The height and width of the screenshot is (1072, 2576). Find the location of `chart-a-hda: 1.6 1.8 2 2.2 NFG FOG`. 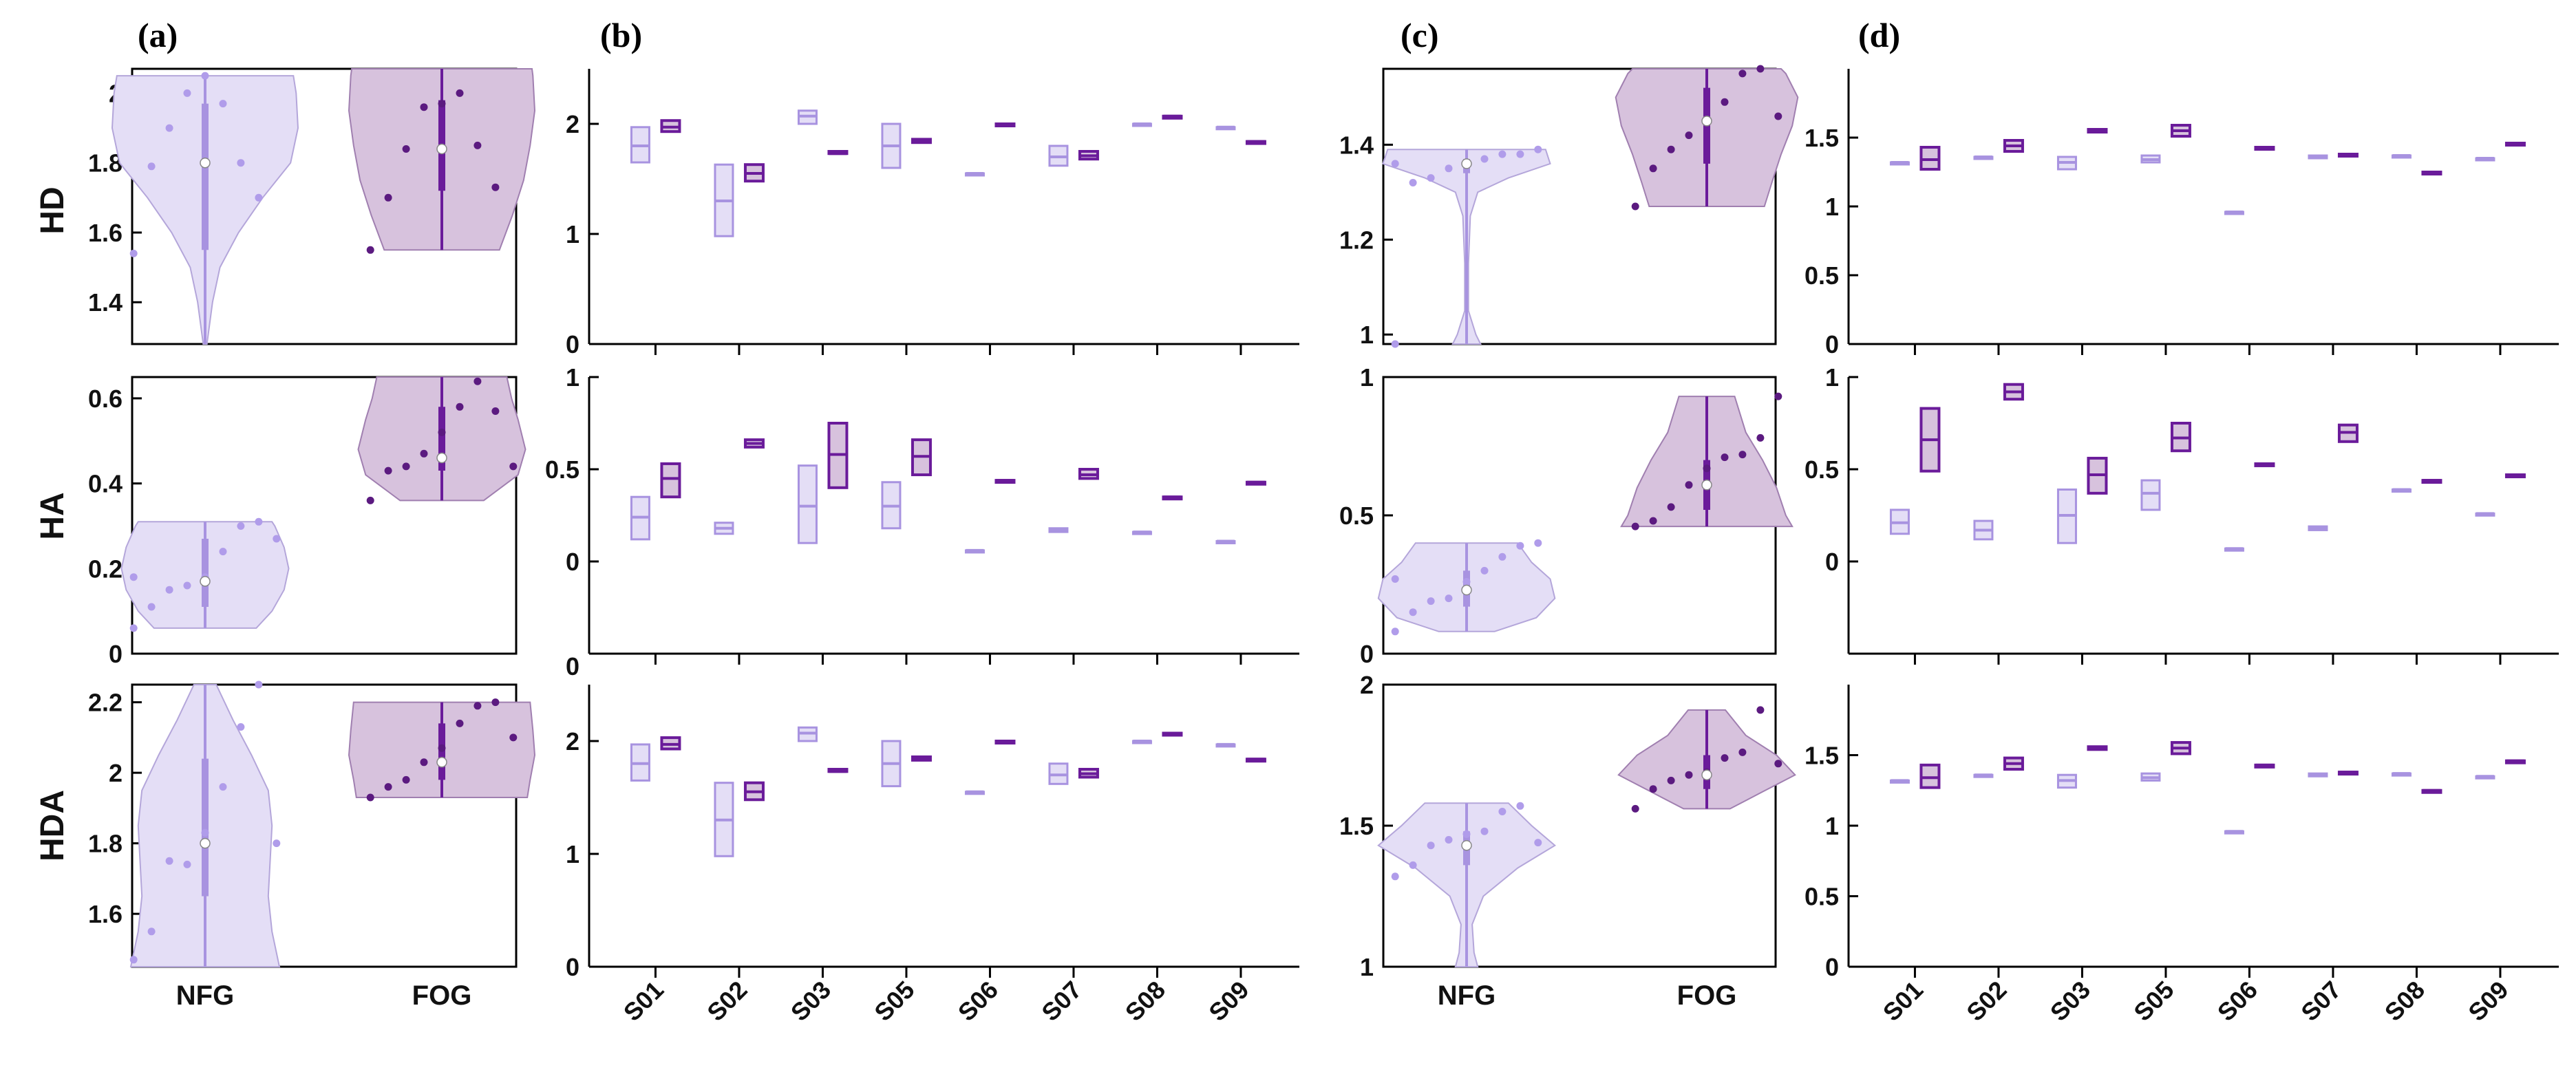

chart-a-hda: 1.6 1.8 2 2.2 NFG FOG is located at coordinates (312, 845).